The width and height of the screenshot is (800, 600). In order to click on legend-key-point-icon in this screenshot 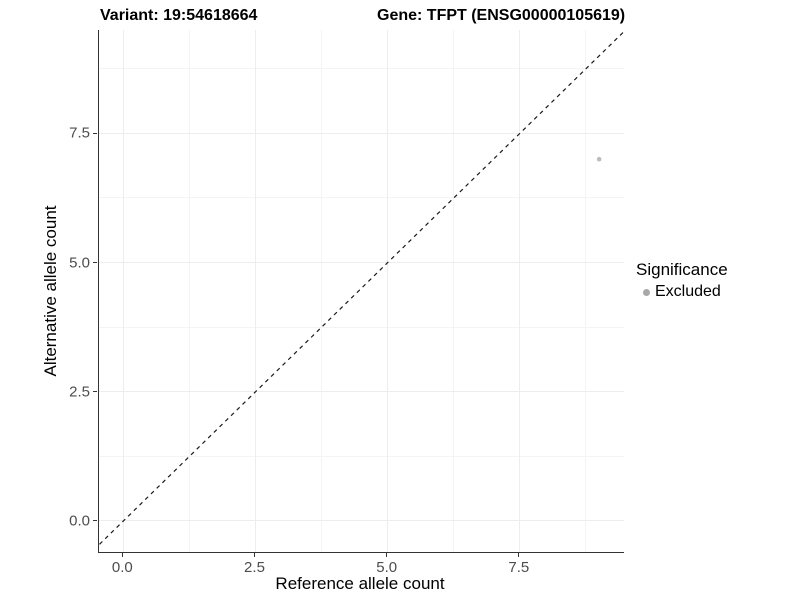, I will do `click(646, 292)`.